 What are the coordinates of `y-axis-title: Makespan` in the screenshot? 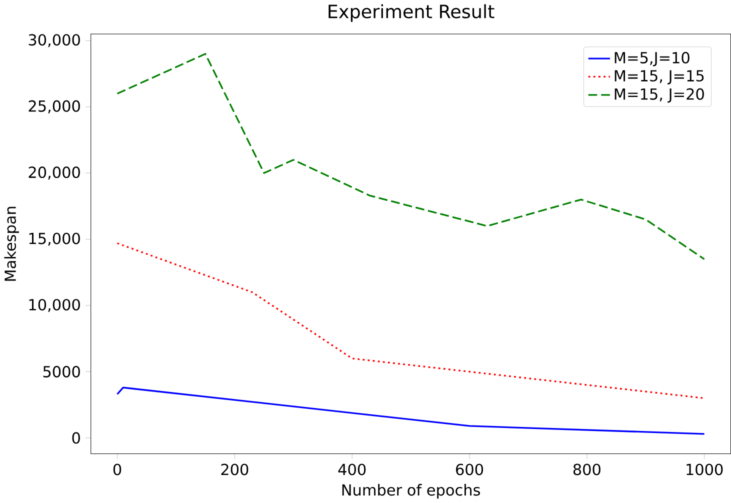 It's located at (11, 243).